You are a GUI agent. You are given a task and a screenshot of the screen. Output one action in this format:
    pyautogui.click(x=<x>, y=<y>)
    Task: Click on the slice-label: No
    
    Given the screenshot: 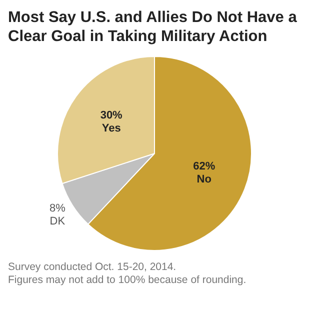 What is the action you would take?
    pyautogui.click(x=204, y=180)
    